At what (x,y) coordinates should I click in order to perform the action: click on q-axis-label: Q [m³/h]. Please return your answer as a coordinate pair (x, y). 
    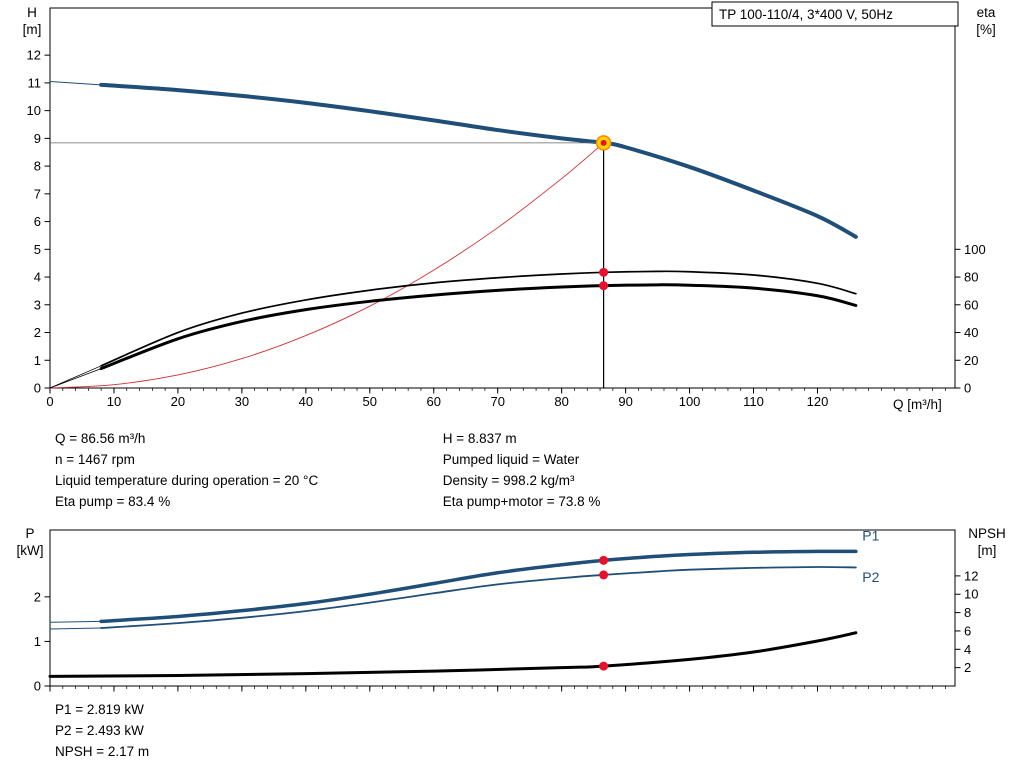
    Looking at the image, I should click on (917, 404).